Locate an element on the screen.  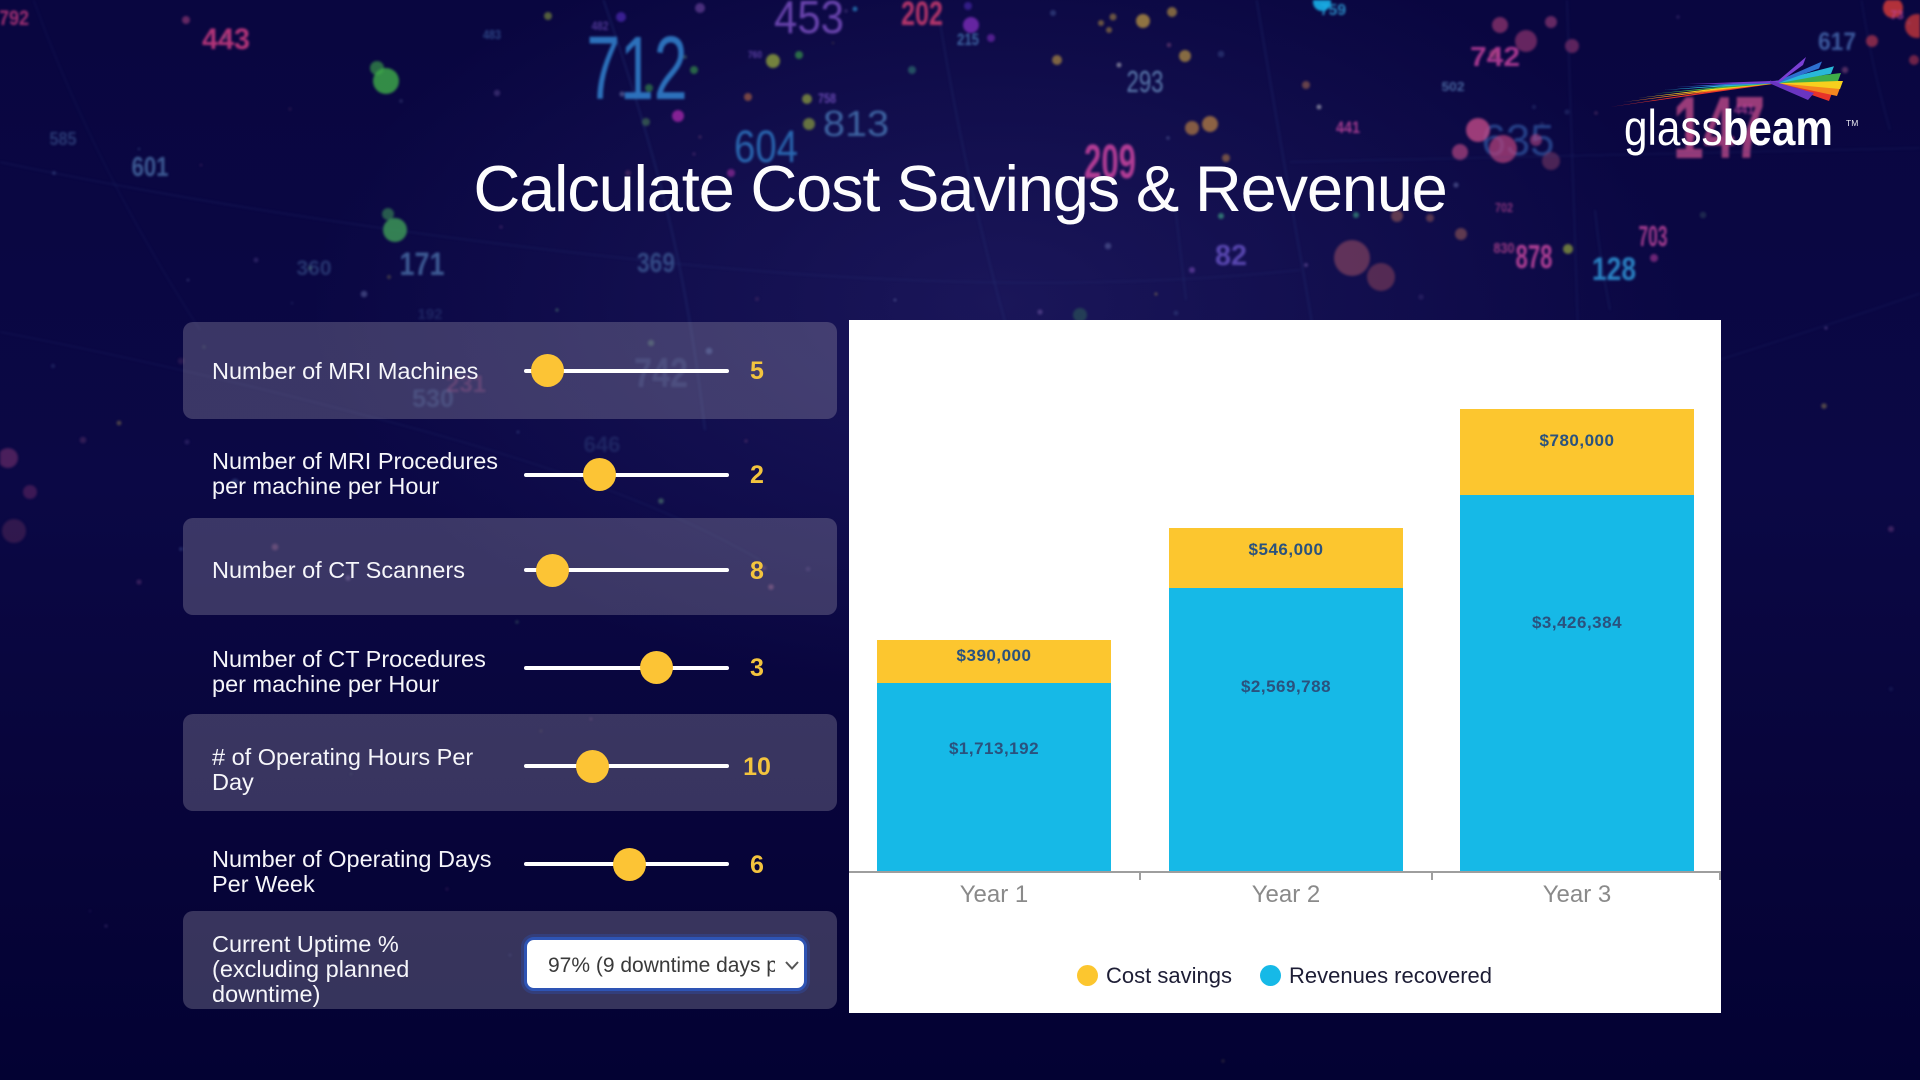
svg-text: 443 is located at coordinates (226, 39).